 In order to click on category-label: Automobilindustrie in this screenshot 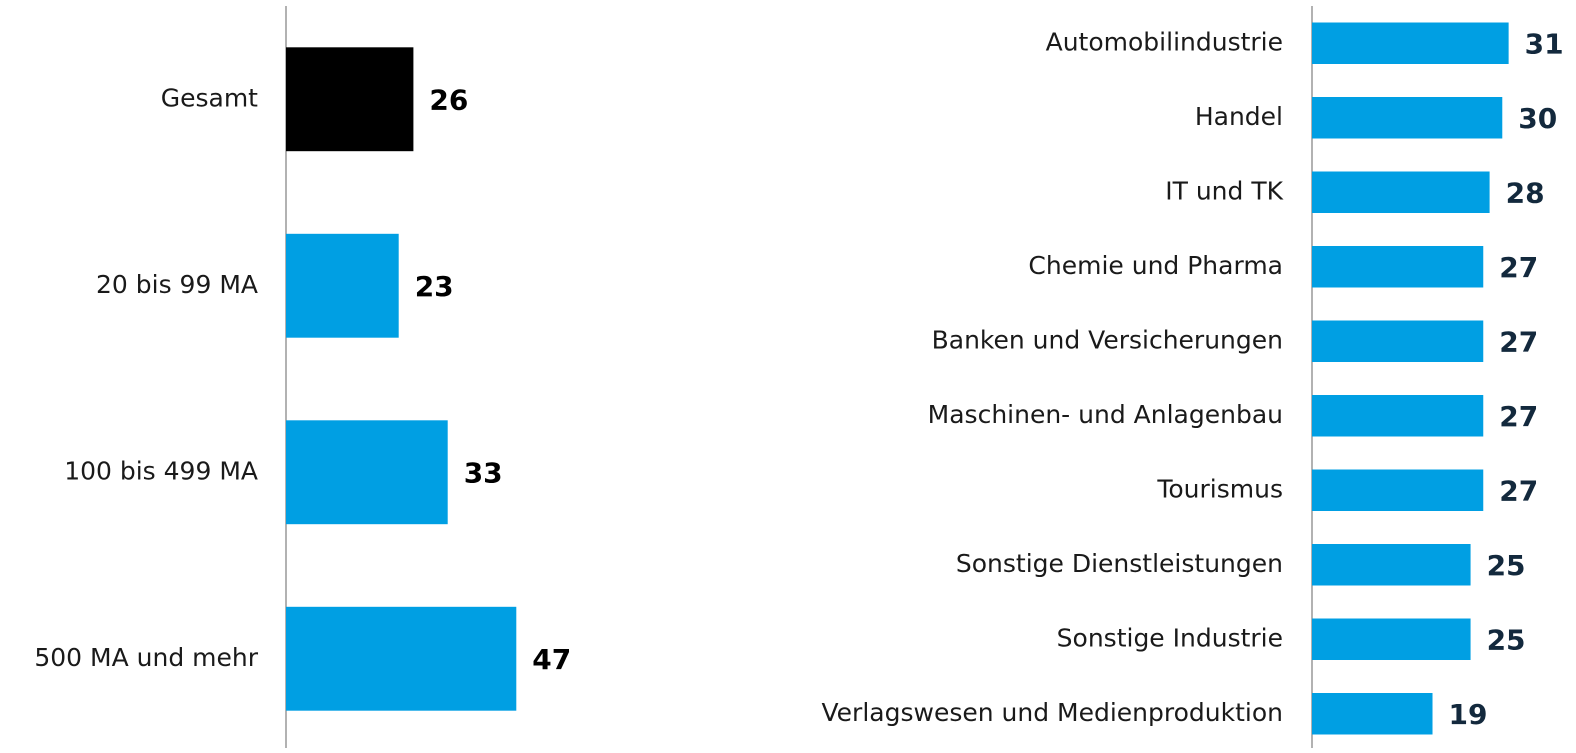, I will do `click(1164, 41)`.